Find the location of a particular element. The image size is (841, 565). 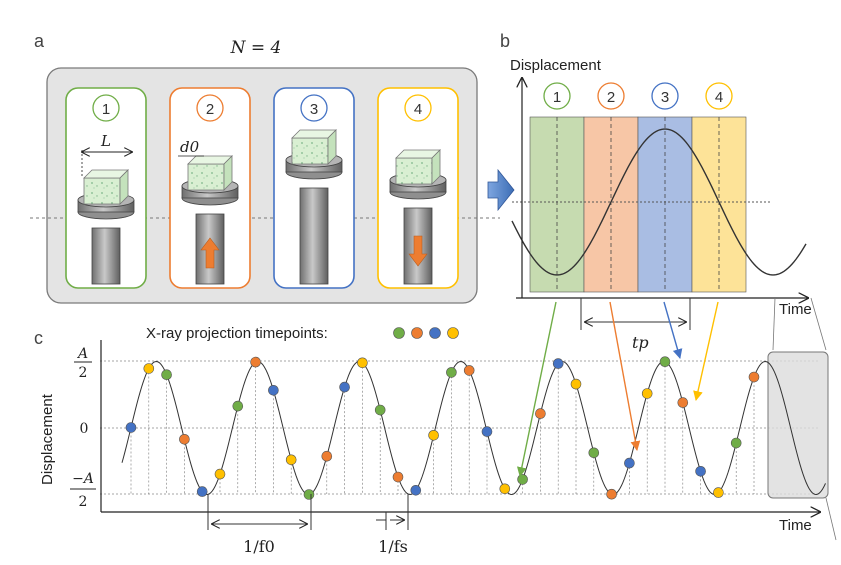

zoom-connector-right is located at coordinates (818, 324).